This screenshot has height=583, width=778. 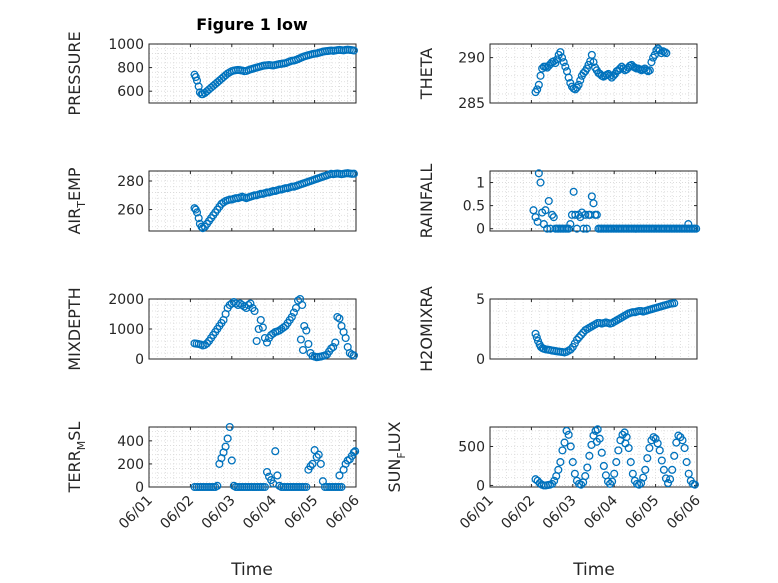 What do you see at coordinates (426, 74) in the screenshot?
I see `y-axis-label: THETA` at bounding box center [426, 74].